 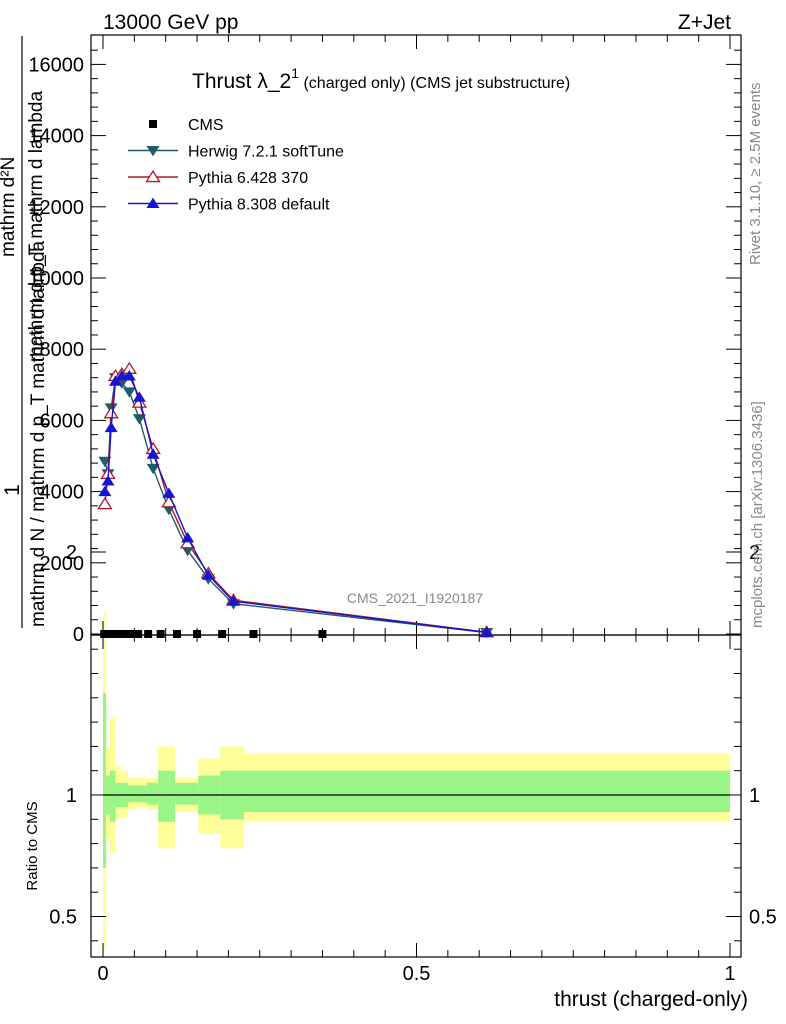 What do you see at coordinates (62, 564) in the screenshot?
I see `y-tick-label: 2000` at bounding box center [62, 564].